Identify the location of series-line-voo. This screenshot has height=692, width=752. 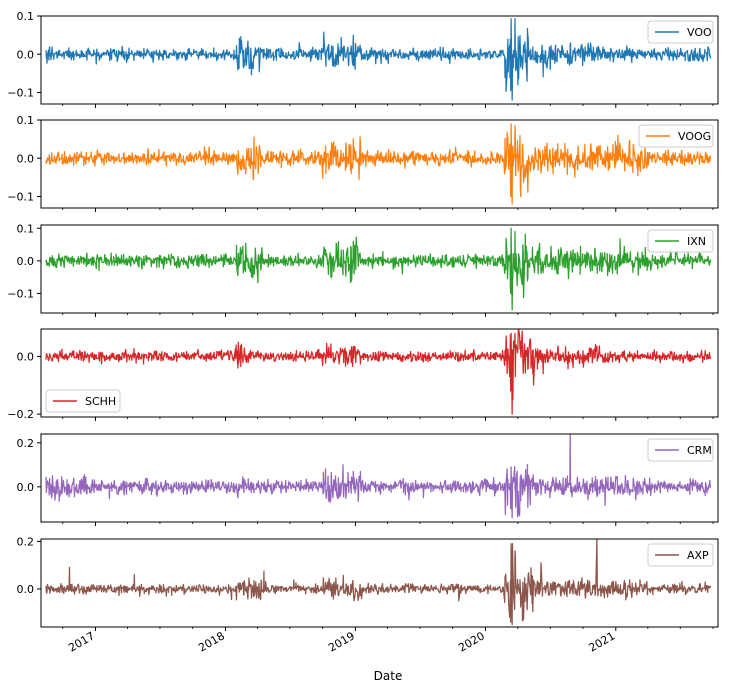
(378, 59).